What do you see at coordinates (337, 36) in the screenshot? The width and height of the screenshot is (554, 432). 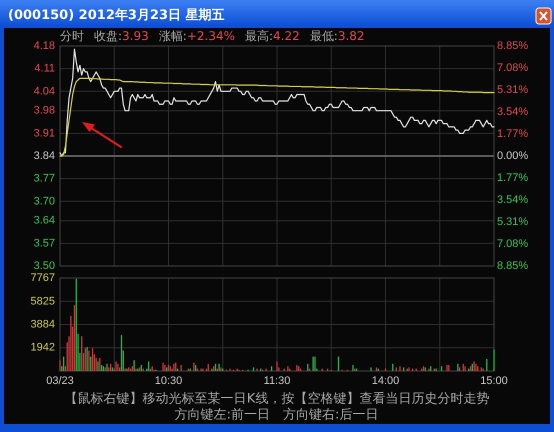 I see `text: 最低:3.82` at bounding box center [337, 36].